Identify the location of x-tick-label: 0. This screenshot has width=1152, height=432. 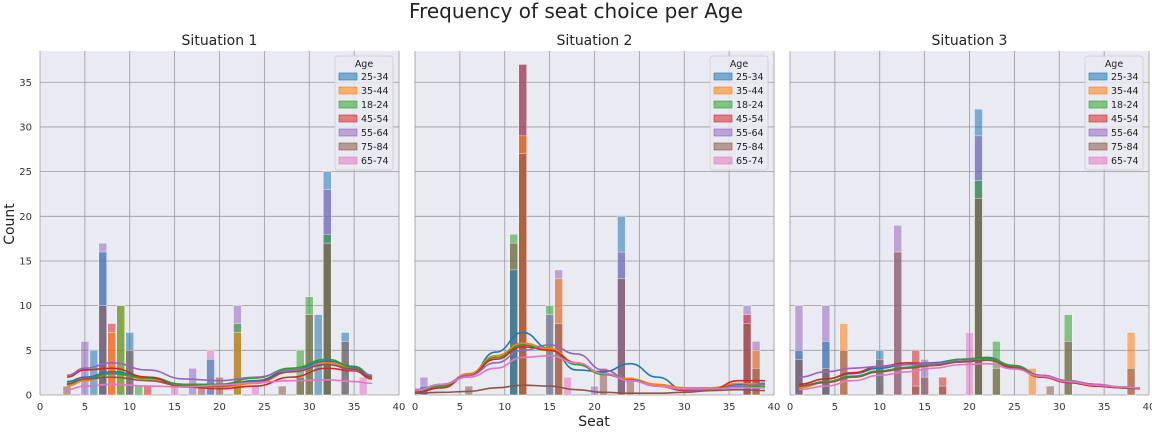
(790, 407).